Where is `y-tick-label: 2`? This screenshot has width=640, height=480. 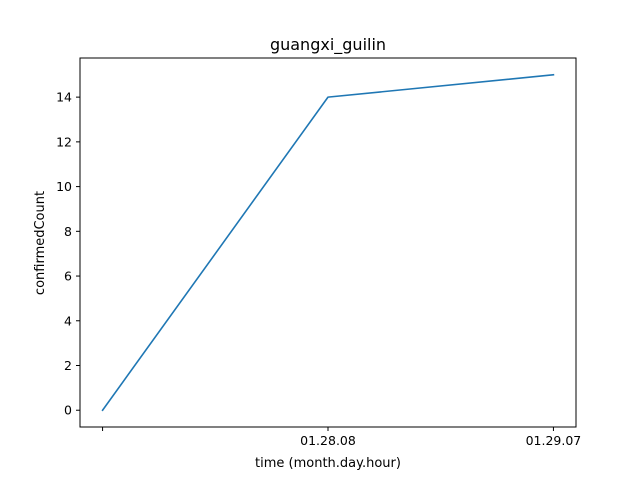
y-tick-label: 2 is located at coordinates (68, 365).